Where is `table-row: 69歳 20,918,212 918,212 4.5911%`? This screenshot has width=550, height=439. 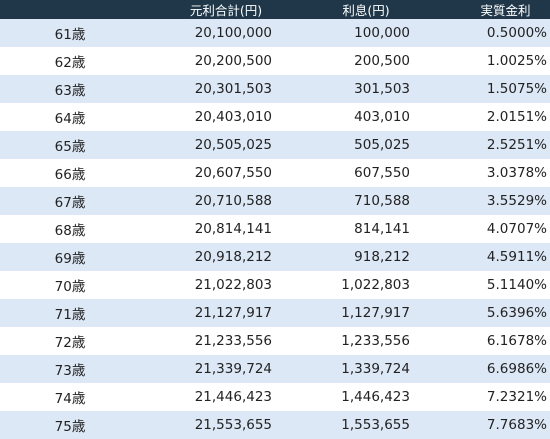
table-row: 69歳 20,918,212 918,212 4.5911% is located at coordinates (275, 257).